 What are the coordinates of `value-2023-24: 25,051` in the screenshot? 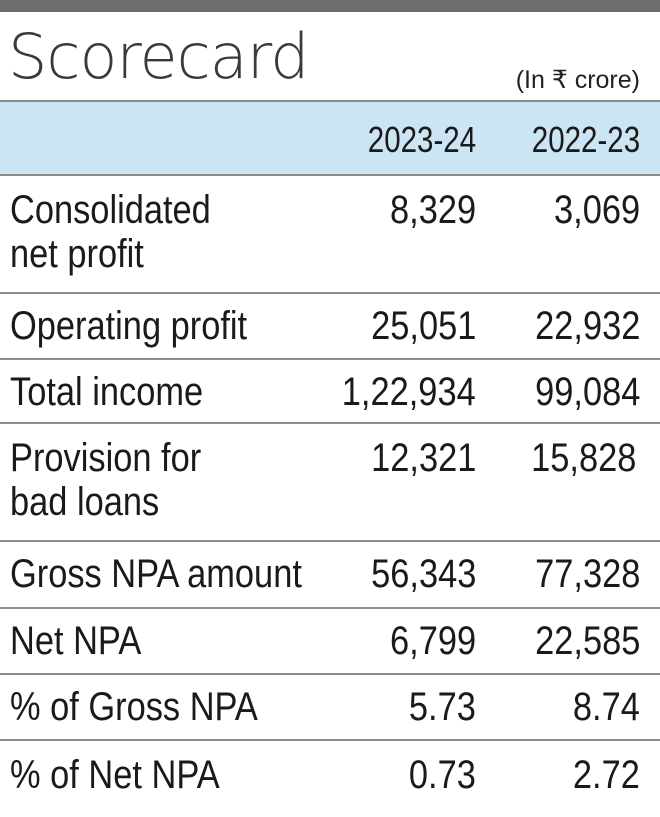 It's located at (423, 326).